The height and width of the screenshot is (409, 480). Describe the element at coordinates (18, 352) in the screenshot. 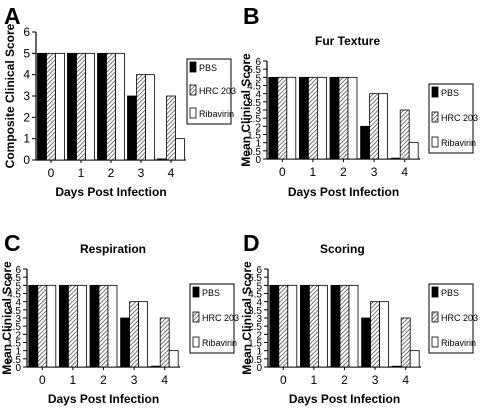

I see `y-tick-label: 1` at that location.